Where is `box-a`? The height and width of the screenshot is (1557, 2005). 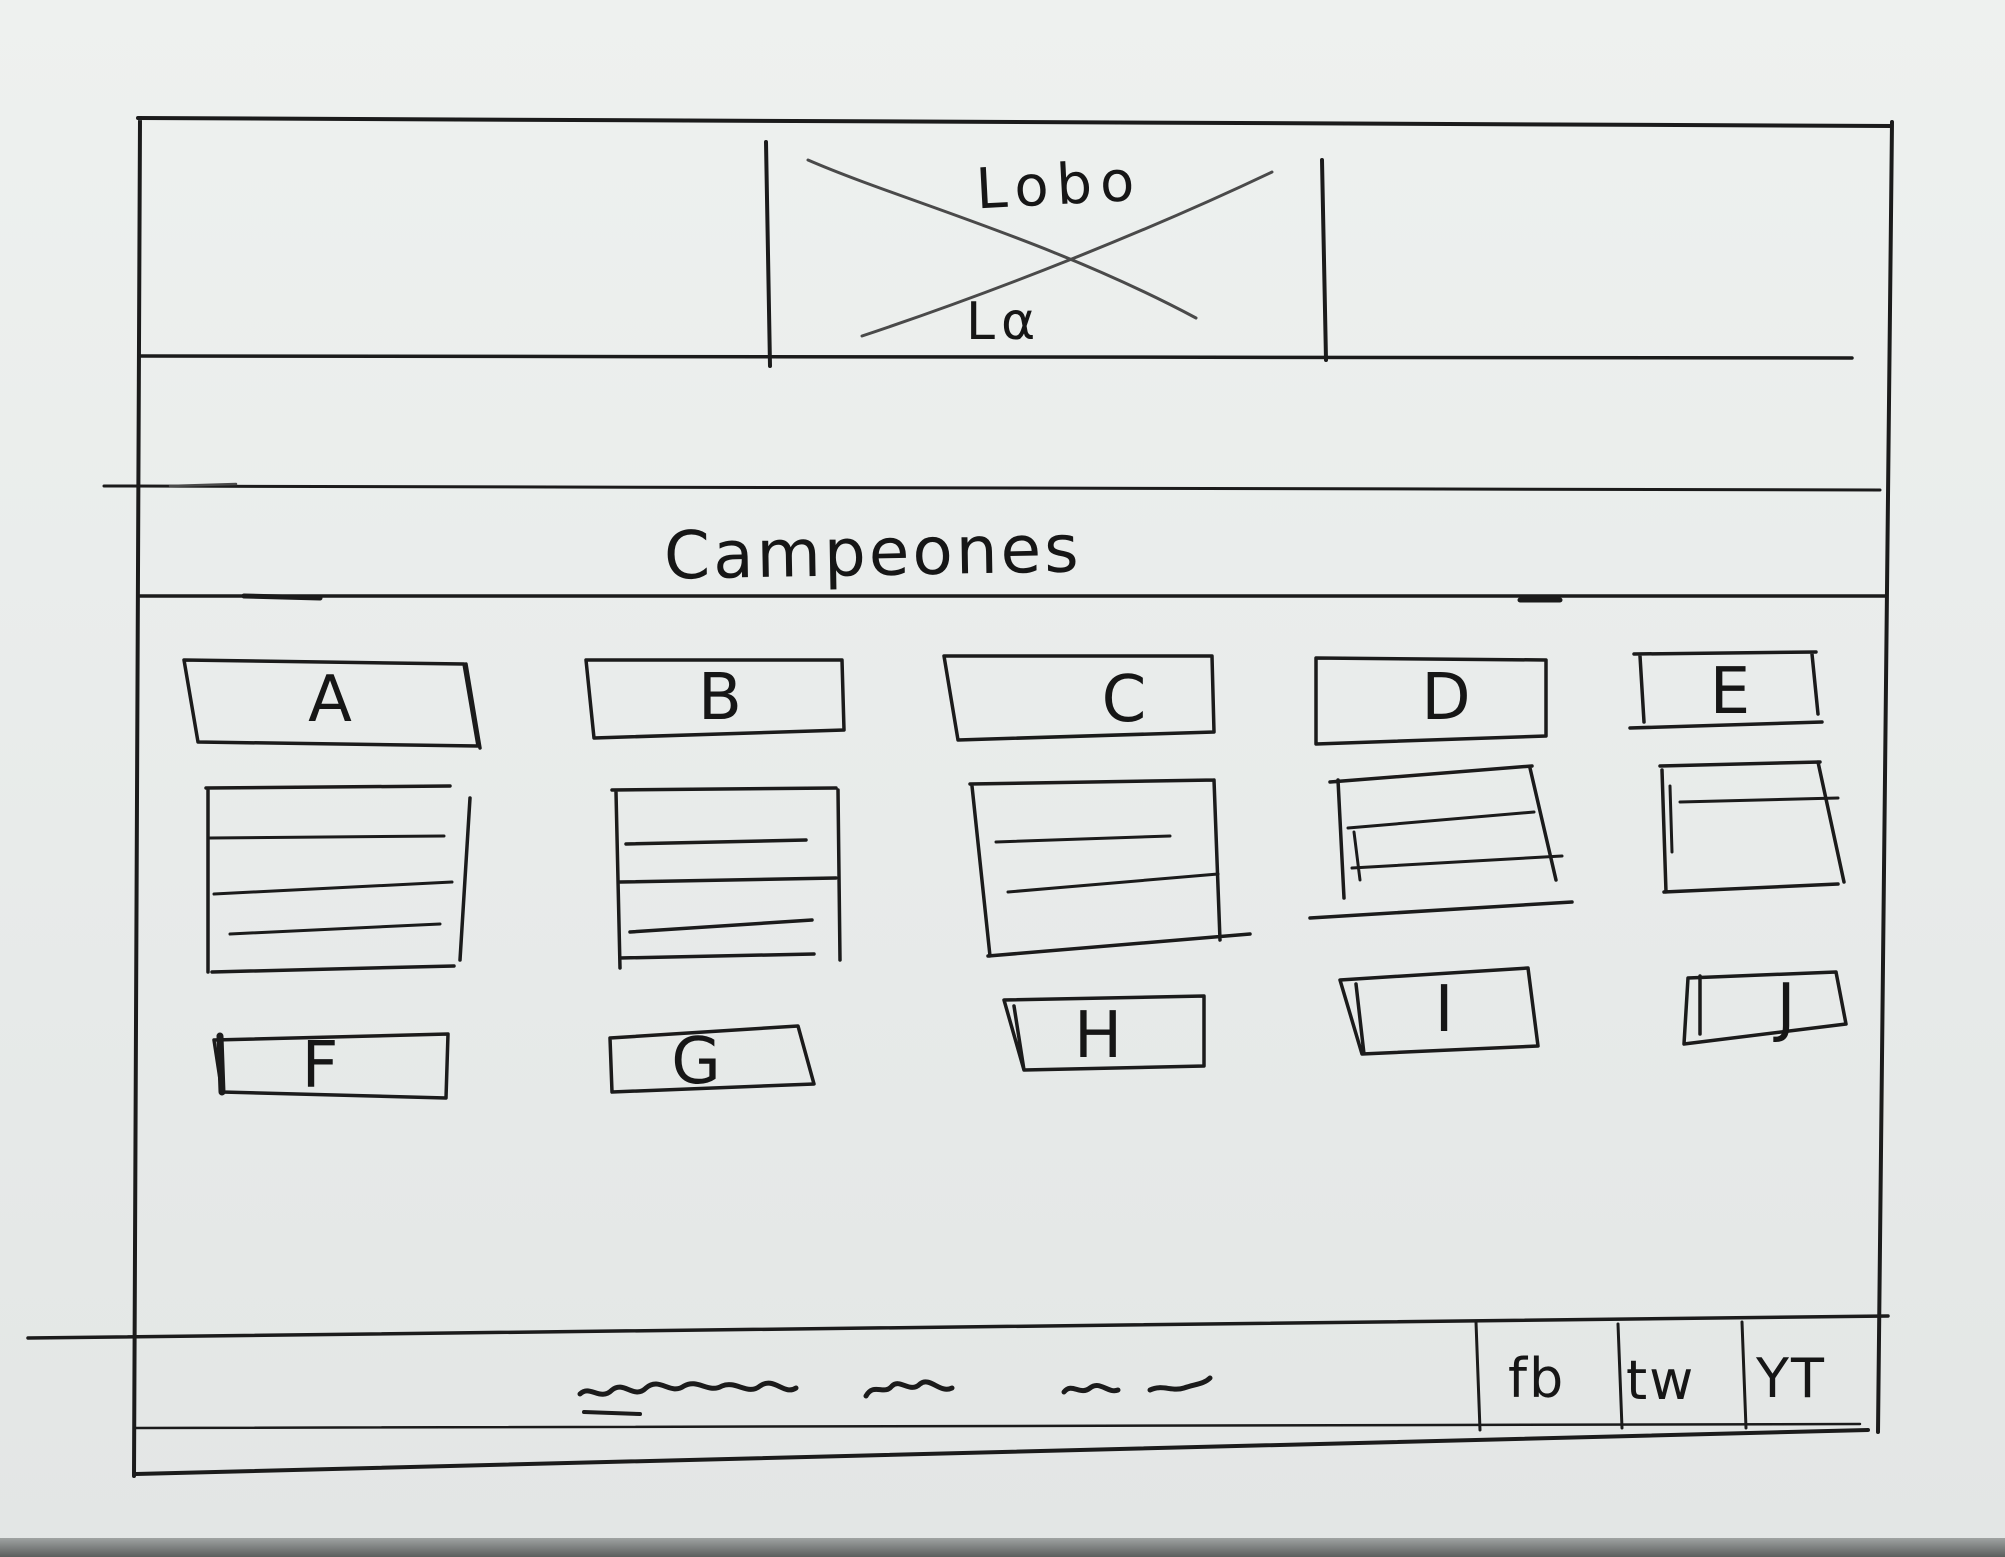
box-a is located at coordinates (332, 704).